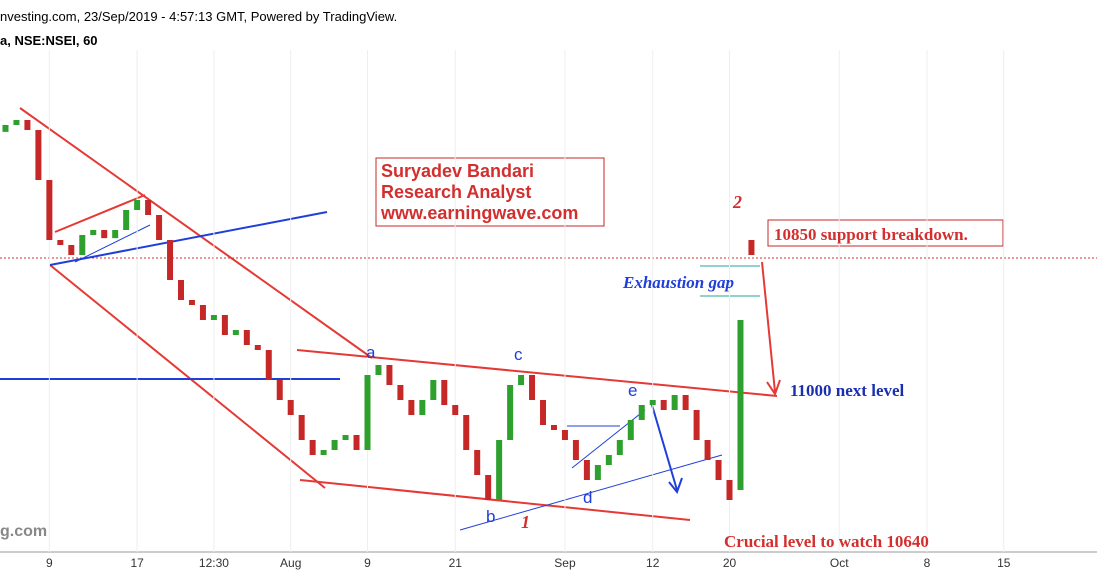 The image size is (1097, 576). Describe the element at coordinates (678, 282) in the screenshot. I see `annotation: Exhaustion gap` at that location.